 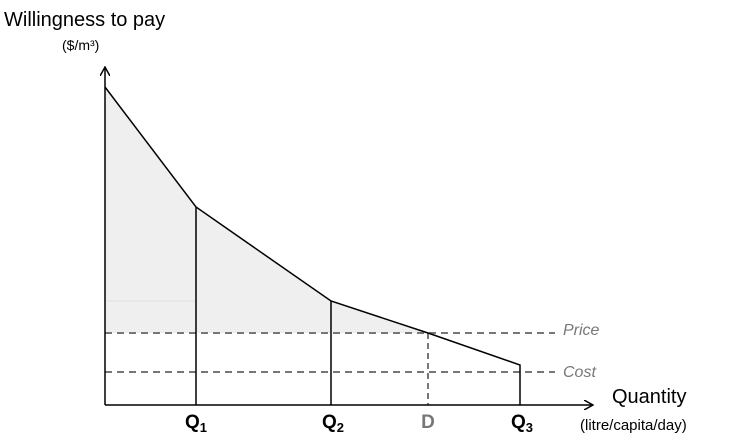 I want to click on x-axis-title: Quantity, so click(x=649, y=397).